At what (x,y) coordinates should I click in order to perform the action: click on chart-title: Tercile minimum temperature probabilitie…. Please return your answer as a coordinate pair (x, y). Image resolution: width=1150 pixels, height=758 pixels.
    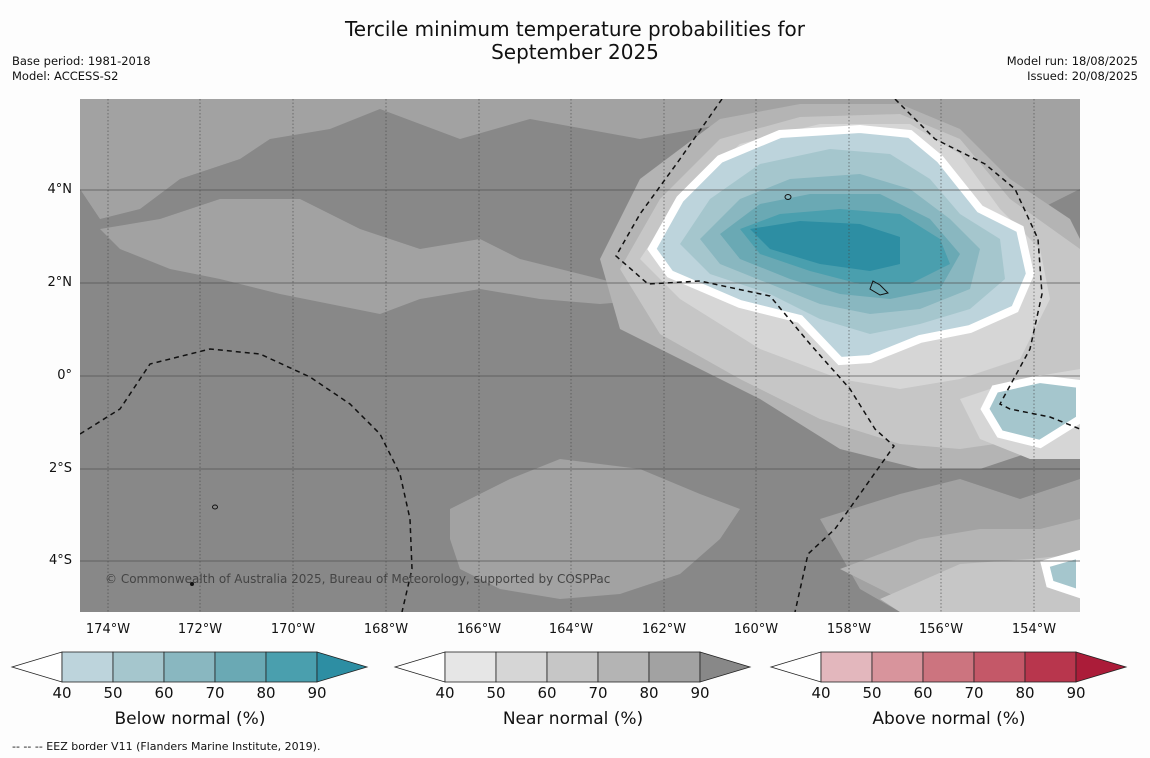
    Looking at the image, I should click on (575, 41).